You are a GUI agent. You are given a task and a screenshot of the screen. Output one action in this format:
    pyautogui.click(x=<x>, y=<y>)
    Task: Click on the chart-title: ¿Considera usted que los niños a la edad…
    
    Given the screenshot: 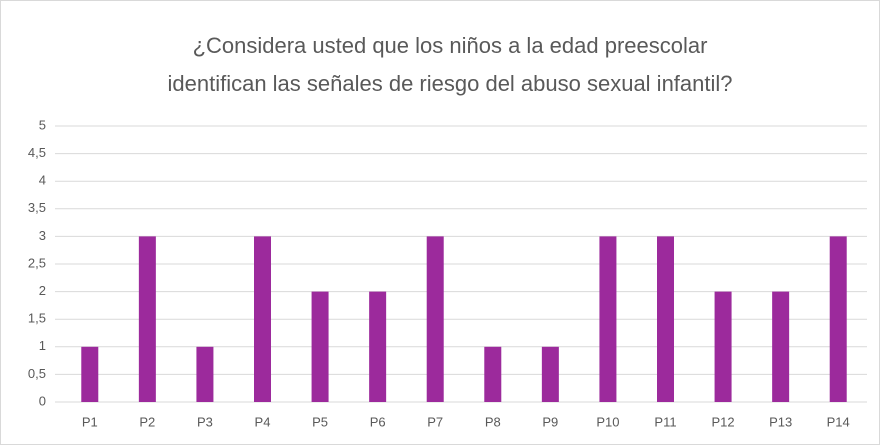 What is the action you would take?
    pyautogui.click(x=450, y=45)
    